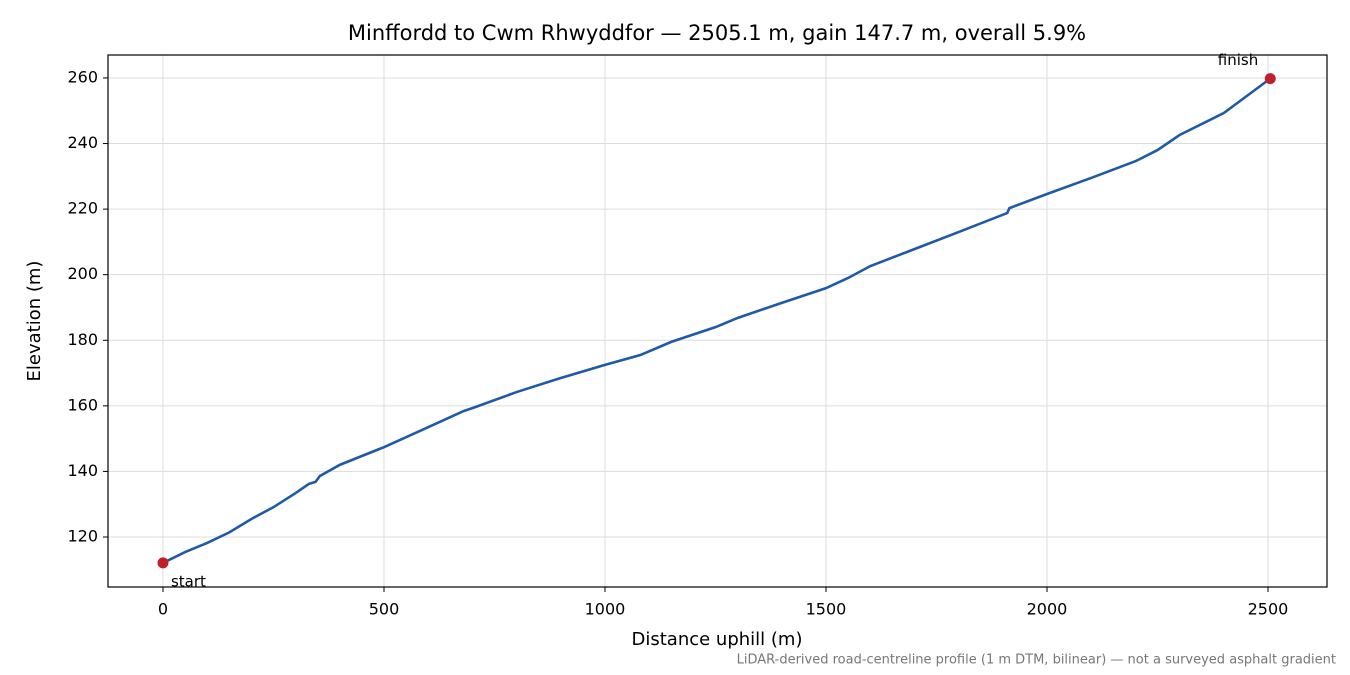 The image size is (1350, 675). What do you see at coordinates (82, 404) in the screenshot?
I see `y-tick-label: 160` at bounding box center [82, 404].